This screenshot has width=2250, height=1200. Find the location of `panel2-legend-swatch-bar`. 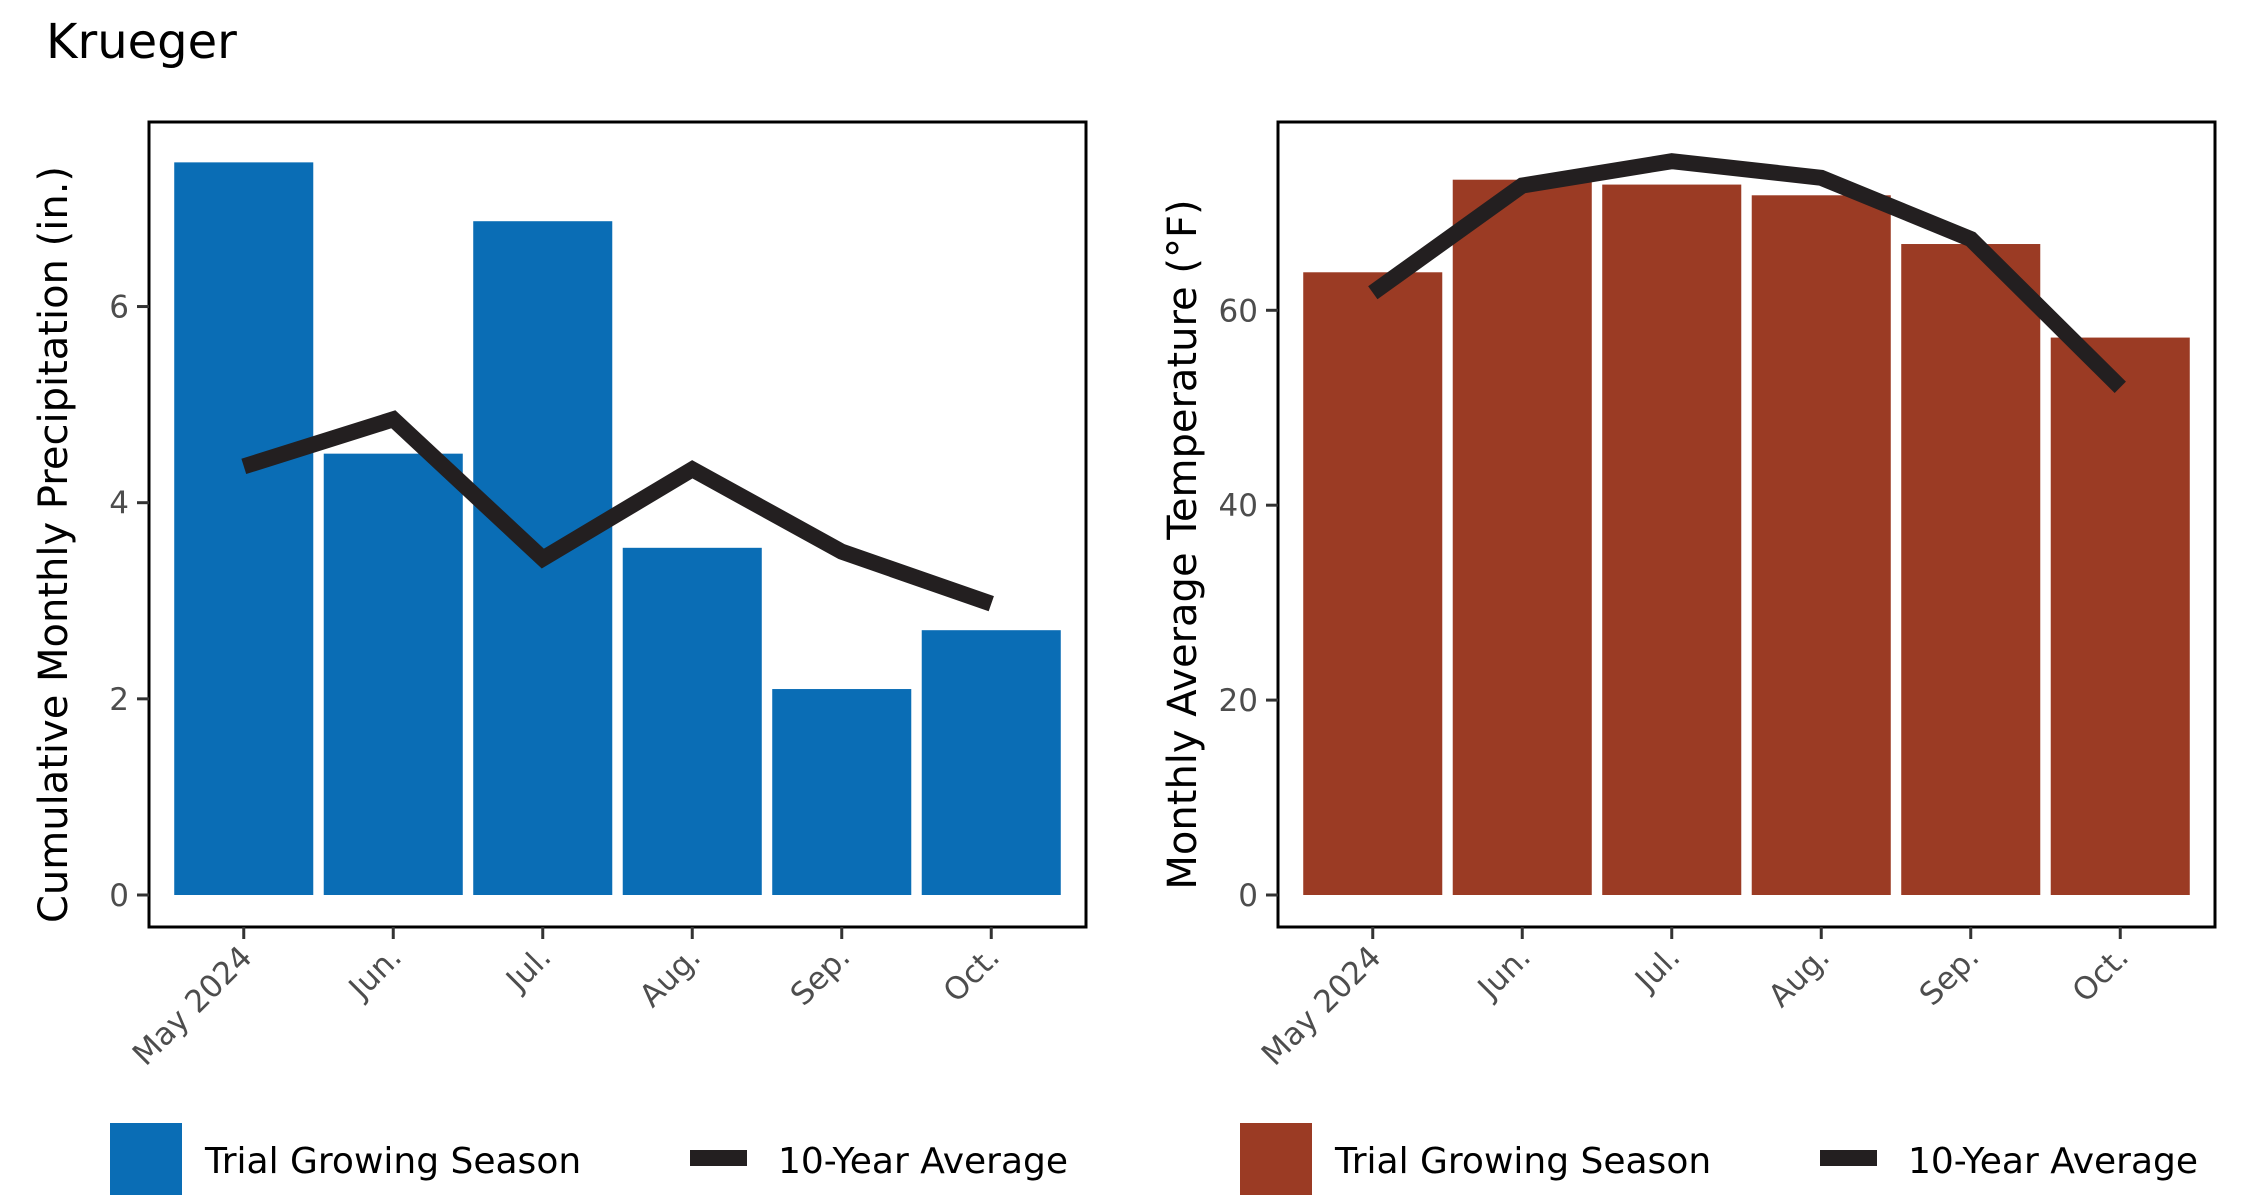

panel2-legend-swatch-bar is located at coordinates (1276, 1159).